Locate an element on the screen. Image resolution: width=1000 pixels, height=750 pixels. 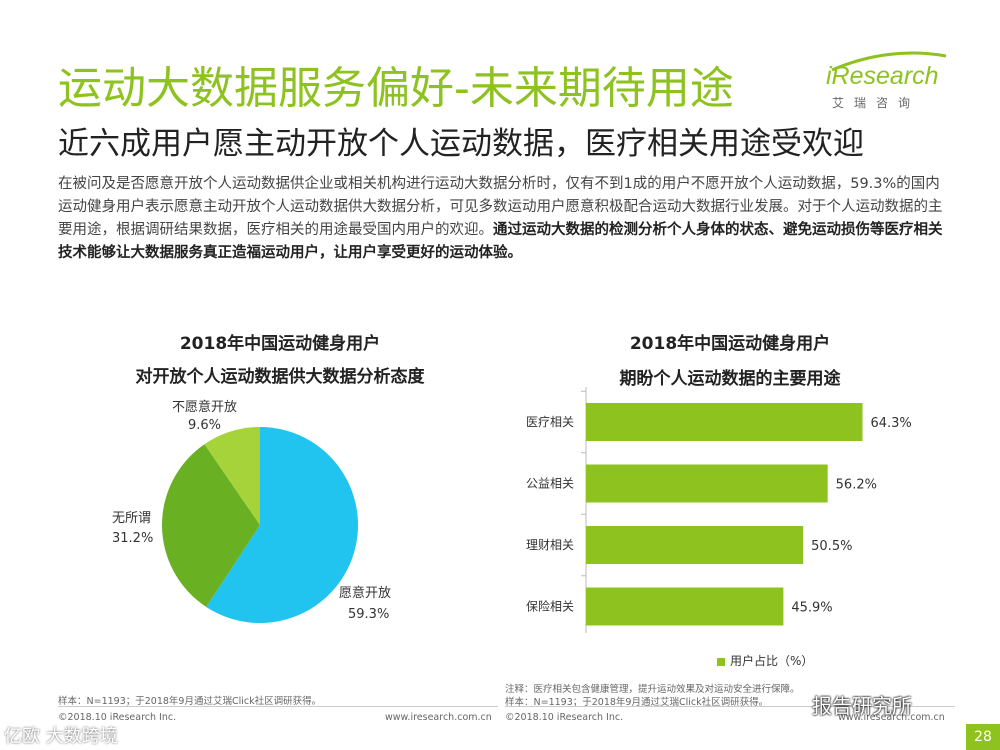
bar-legend: 用户占比（%） is located at coordinates (765, 660).